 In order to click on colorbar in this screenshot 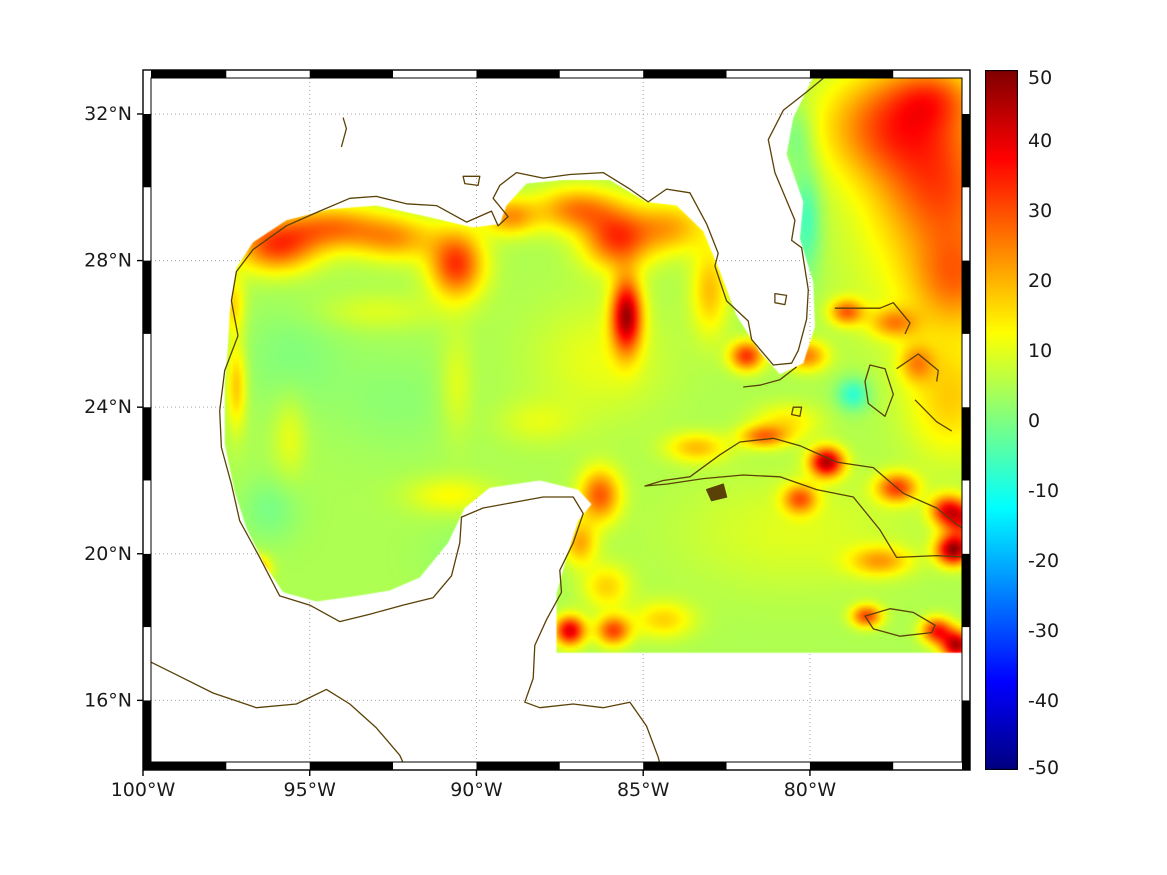, I will do `click(1001, 420)`.